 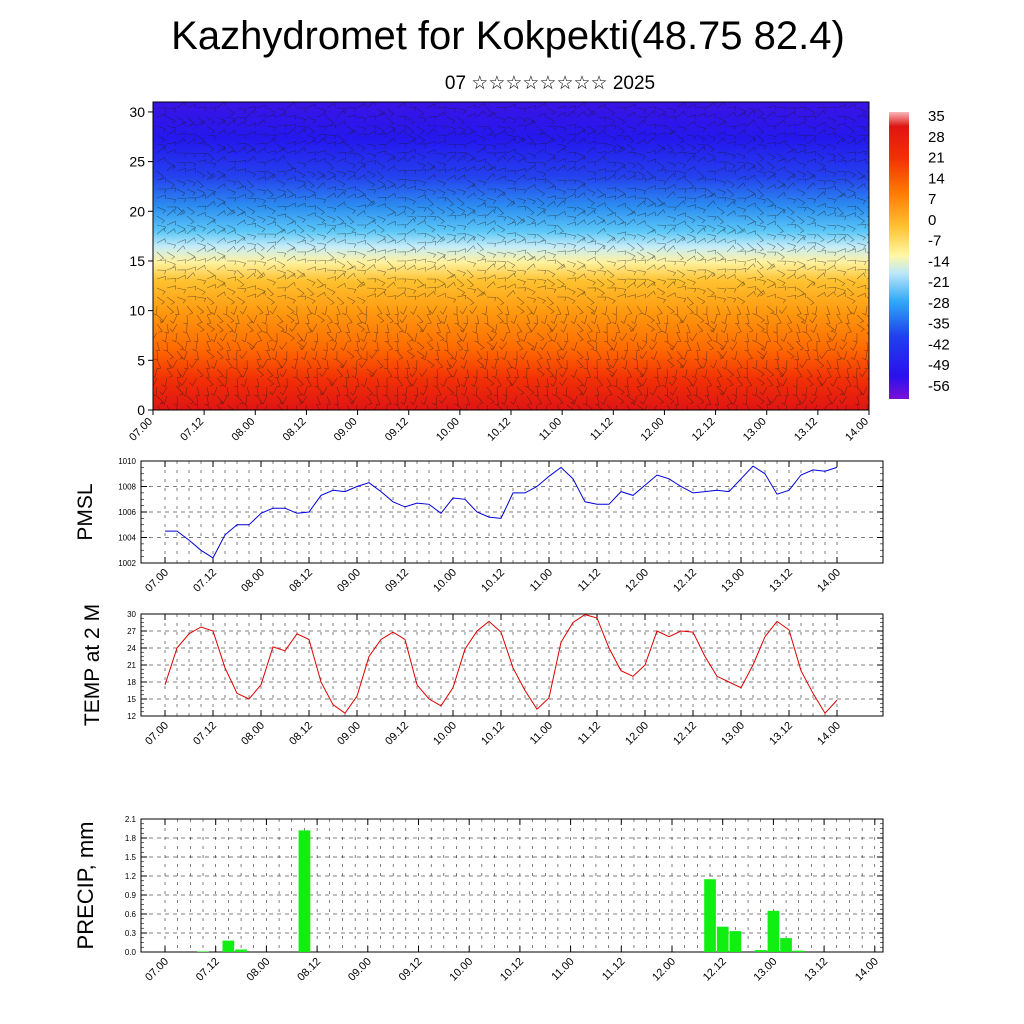 What do you see at coordinates (653, 430) in the screenshot?
I see `x-tick-label: 12.00` at bounding box center [653, 430].